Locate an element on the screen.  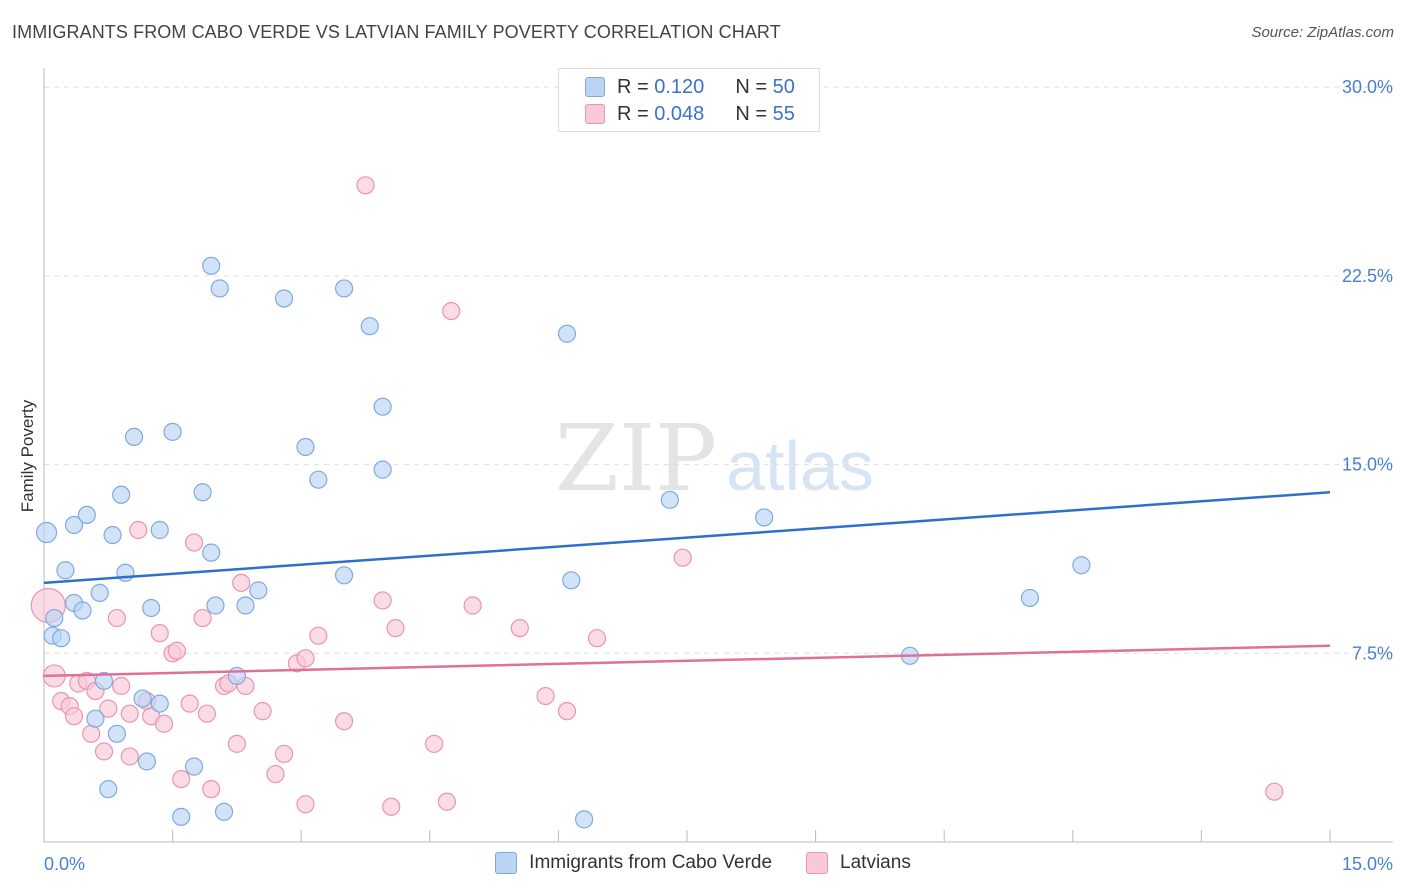
legend-item-latvians: Latvians is located at coordinates (858, 863).